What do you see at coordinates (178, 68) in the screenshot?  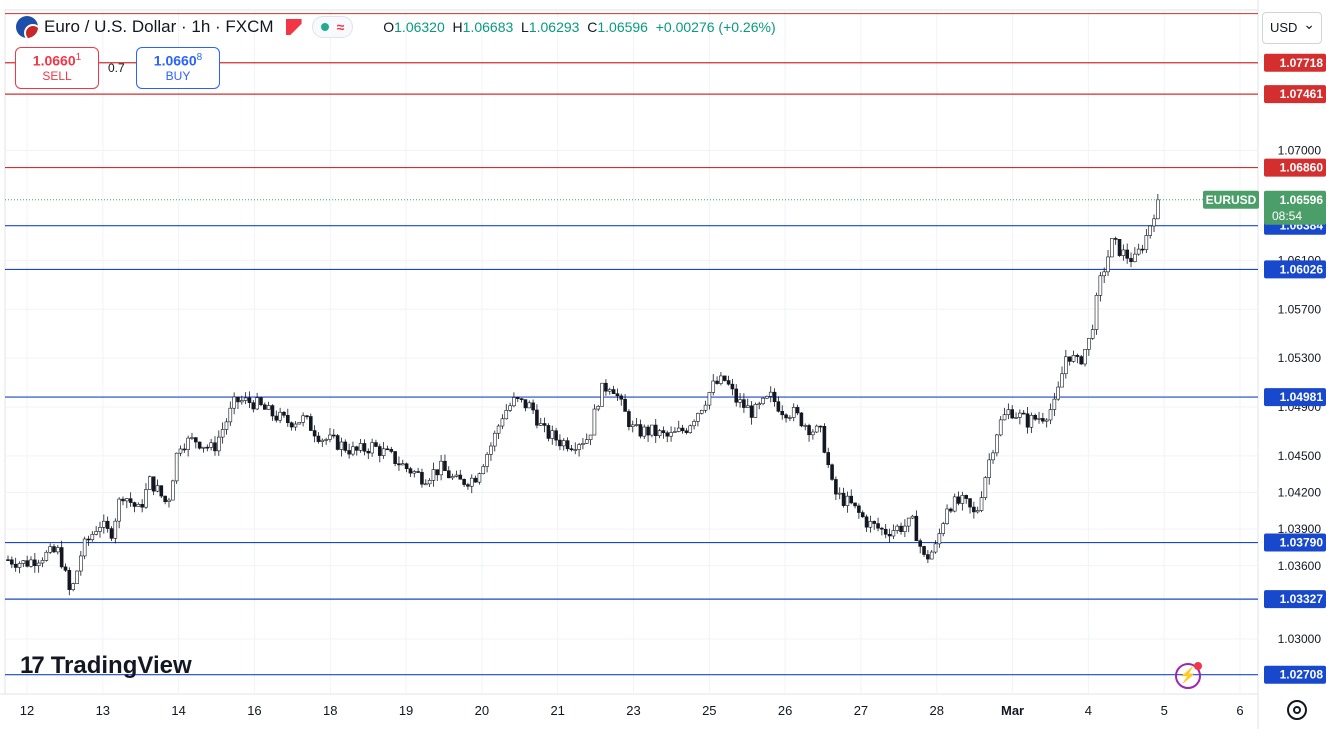 I see `buy-button: 1.06608 BUY` at bounding box center [178, 68].